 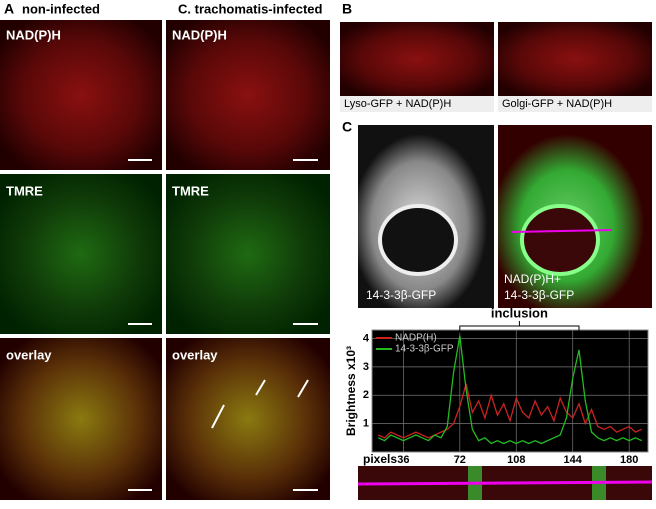 What do you see at coordinates (347, 127) in the screenshot?
I see `panel-label: C` at bounding box center [347, 127].